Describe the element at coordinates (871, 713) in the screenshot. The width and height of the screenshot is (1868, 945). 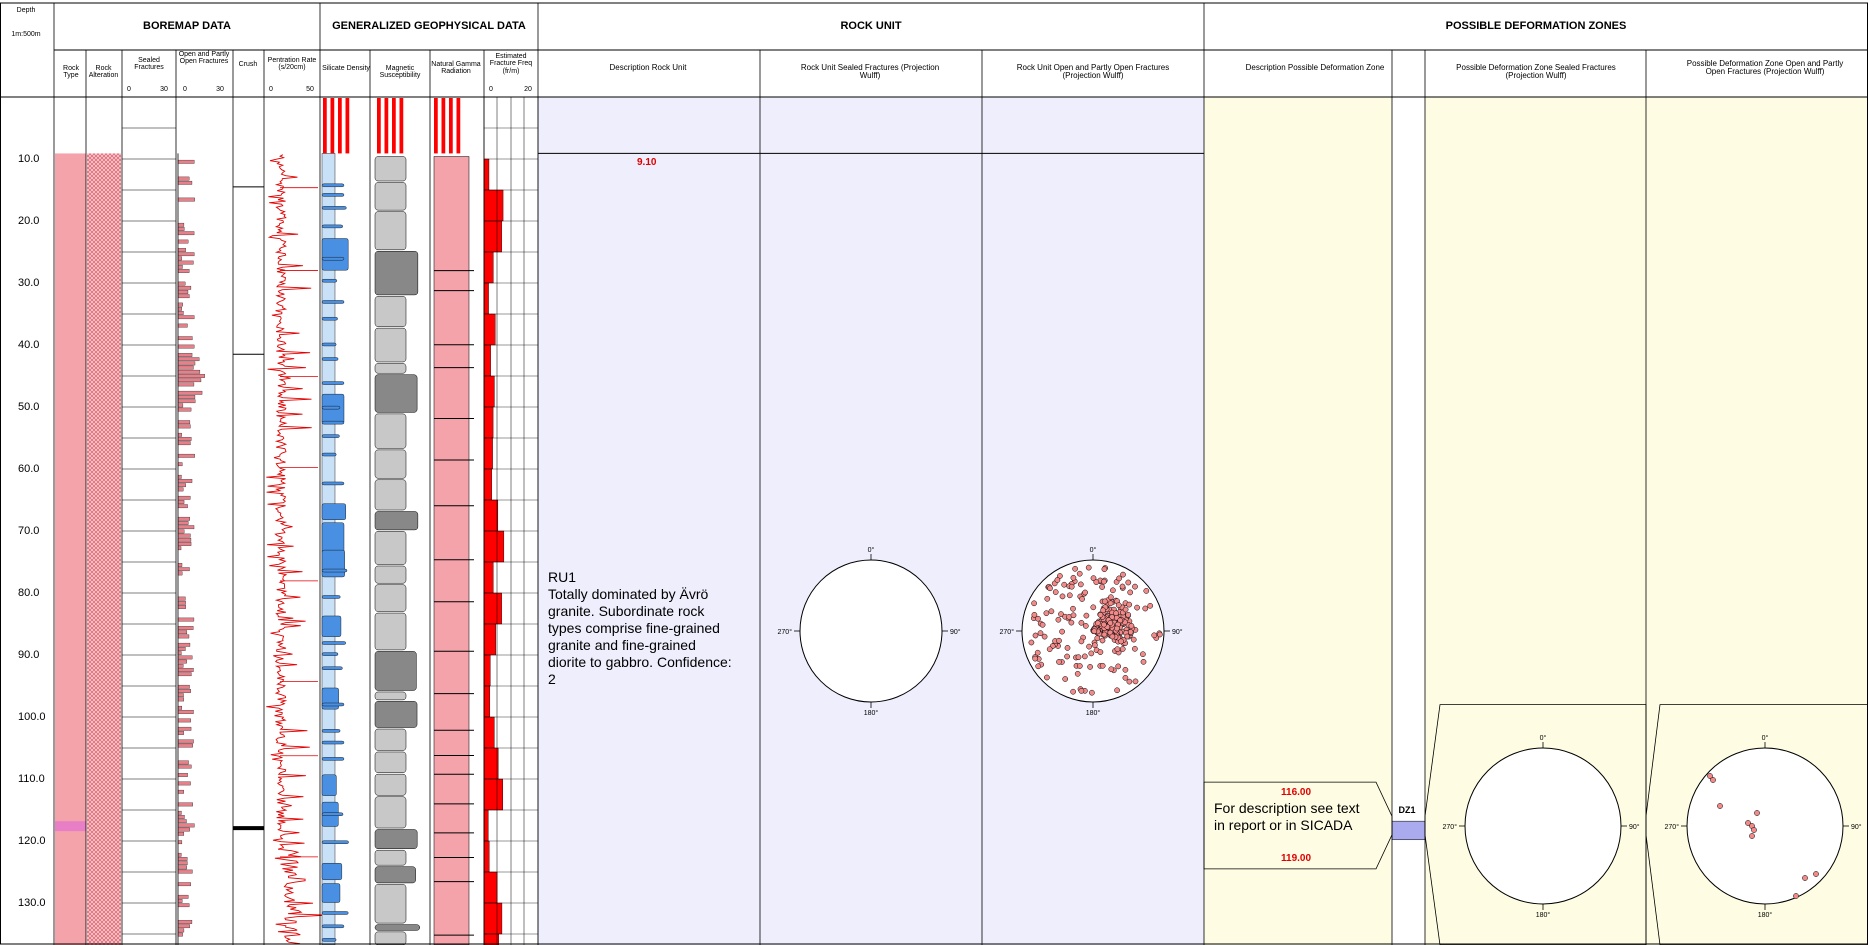
I see `ru-sealed-stereonet-label: 180°` at that location.